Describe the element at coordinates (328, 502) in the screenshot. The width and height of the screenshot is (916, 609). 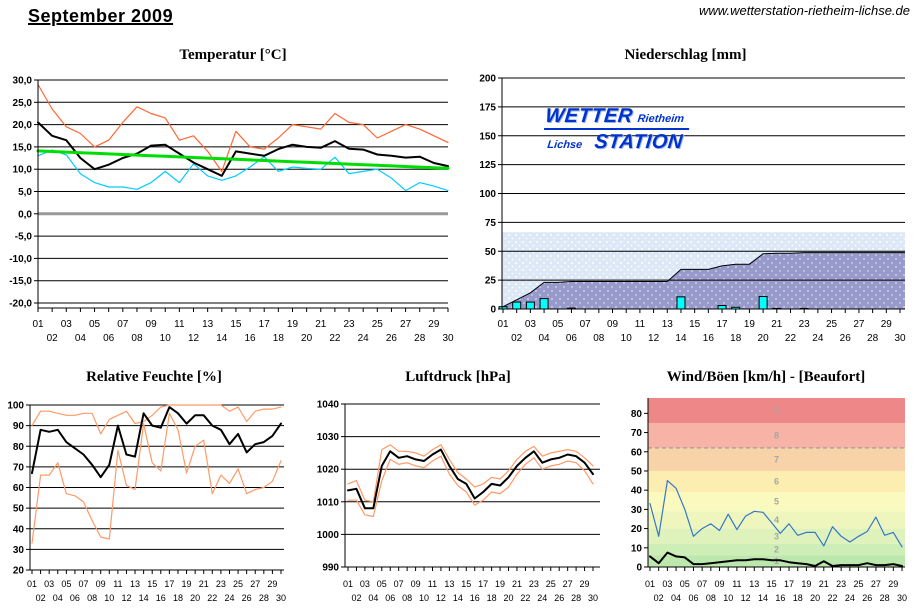
I see `svg-text: 1010` at that location.